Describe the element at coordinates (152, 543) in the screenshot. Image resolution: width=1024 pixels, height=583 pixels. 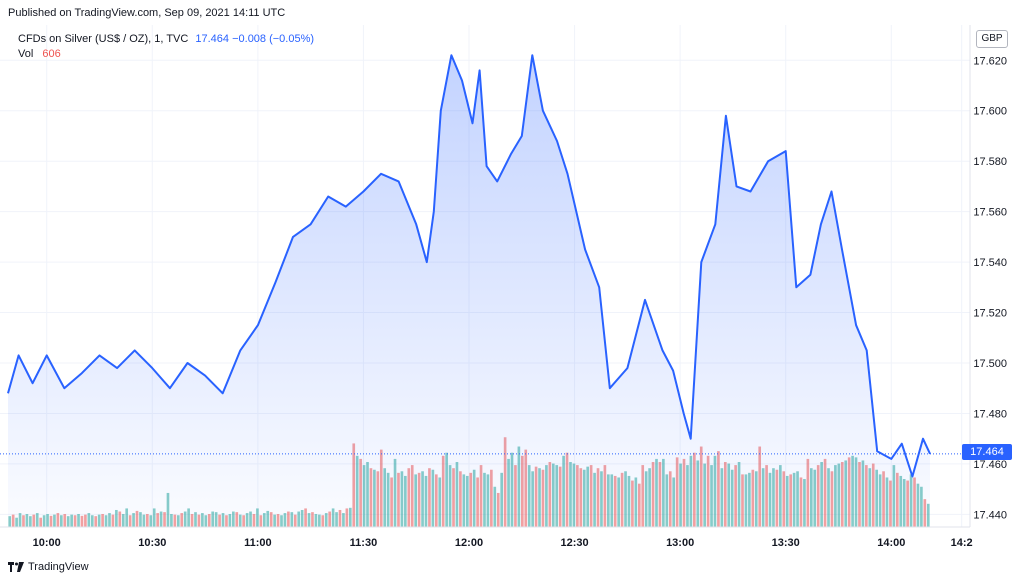
I see `time-tick-label: 10:30` at that location.